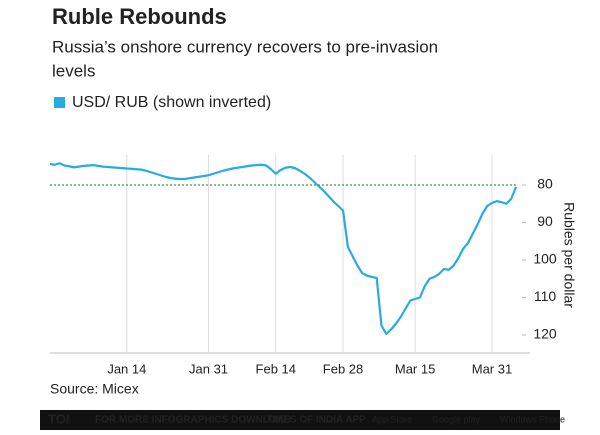 The height and width of the screenshot is (435, 600). I want to click on x-tick-label: Jan 14, so click(126, 368).